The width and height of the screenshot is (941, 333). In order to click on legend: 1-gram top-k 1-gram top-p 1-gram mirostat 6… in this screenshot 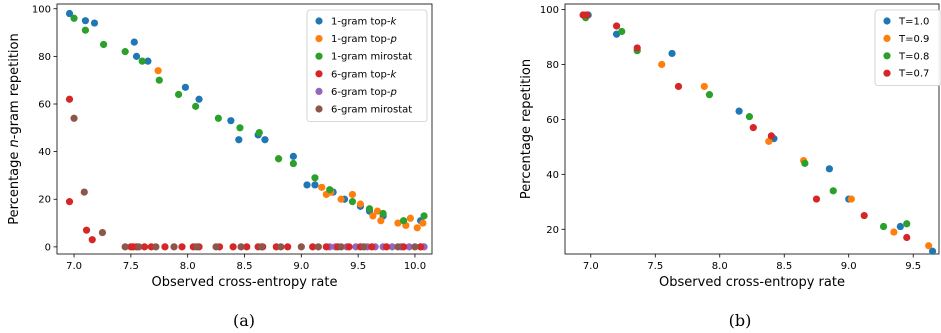, I will do `click(367, 65)`.